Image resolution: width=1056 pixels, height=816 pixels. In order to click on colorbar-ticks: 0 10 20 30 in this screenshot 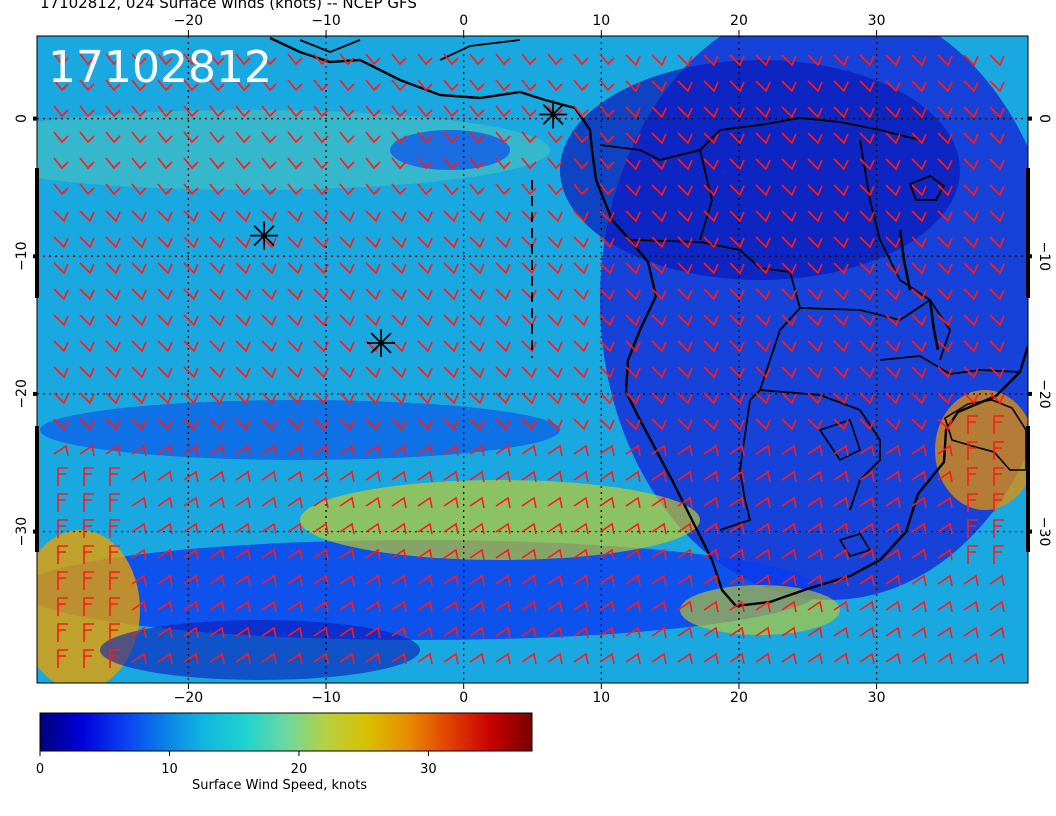, I will do `click(236, 764)`.